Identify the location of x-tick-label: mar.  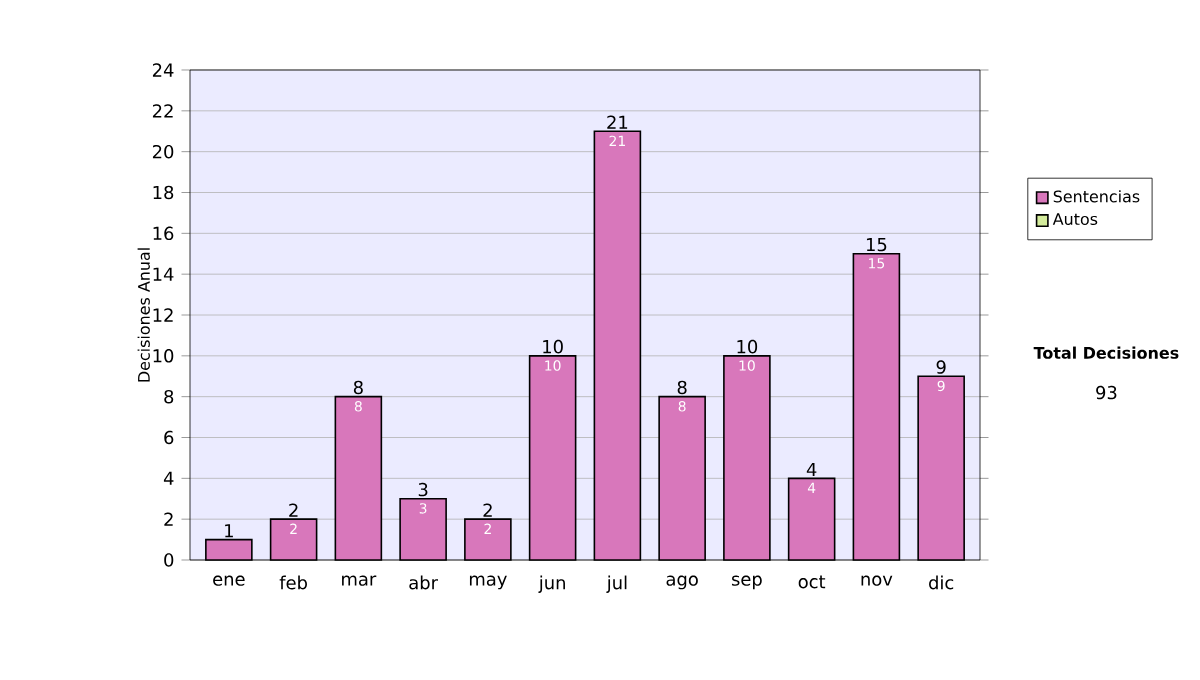
(359, 580).